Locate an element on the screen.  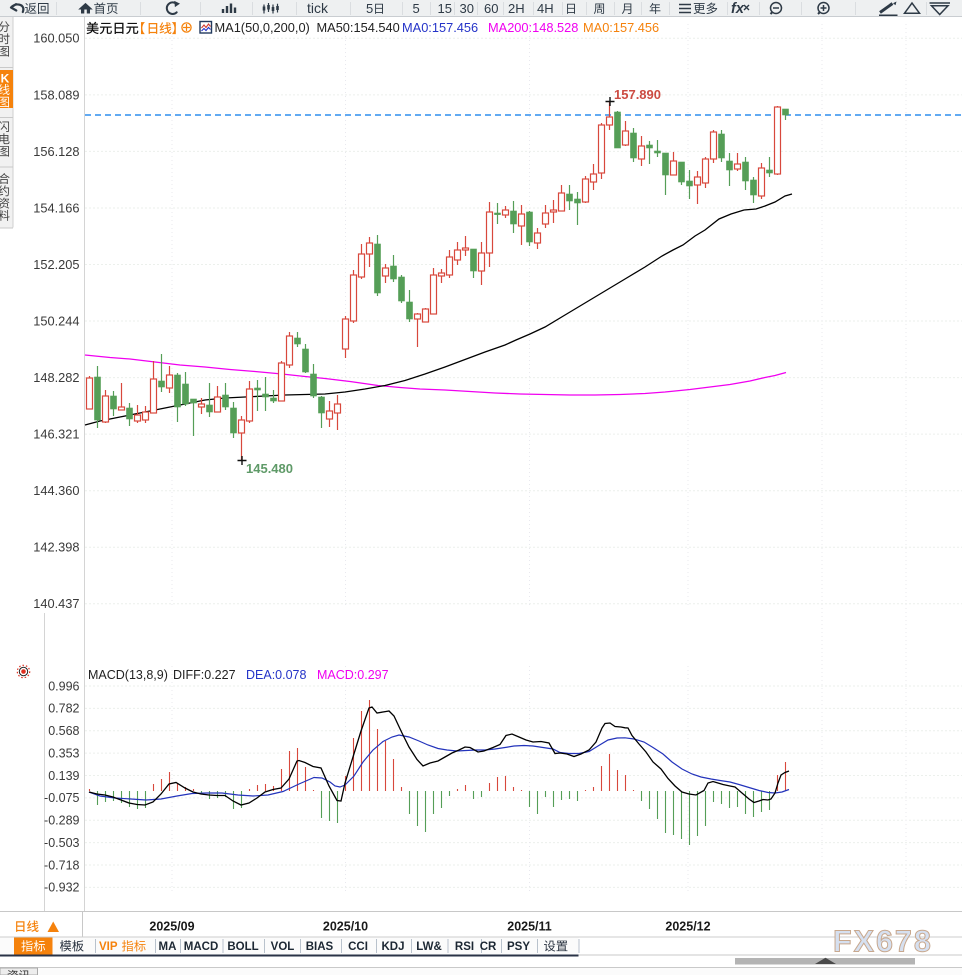
svg-text: 4H is located at coordinates (545, 8).